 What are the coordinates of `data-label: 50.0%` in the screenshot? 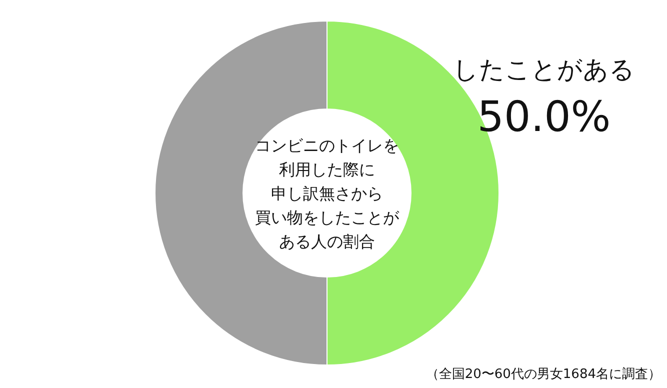 It's located at (544, 116).